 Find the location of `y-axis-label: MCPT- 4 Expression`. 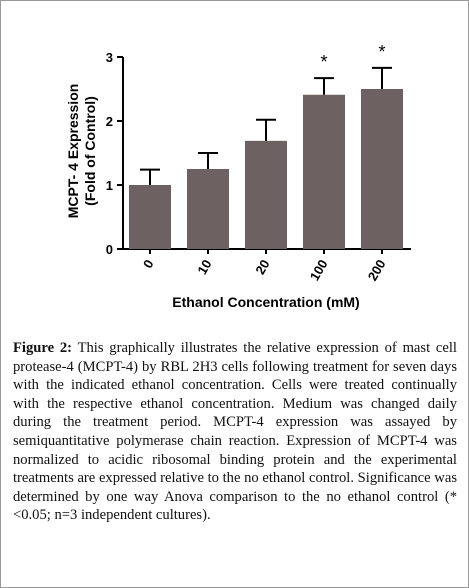

y-axis-label: MCPT- 4 Expression is located at coordinates (73, 151).